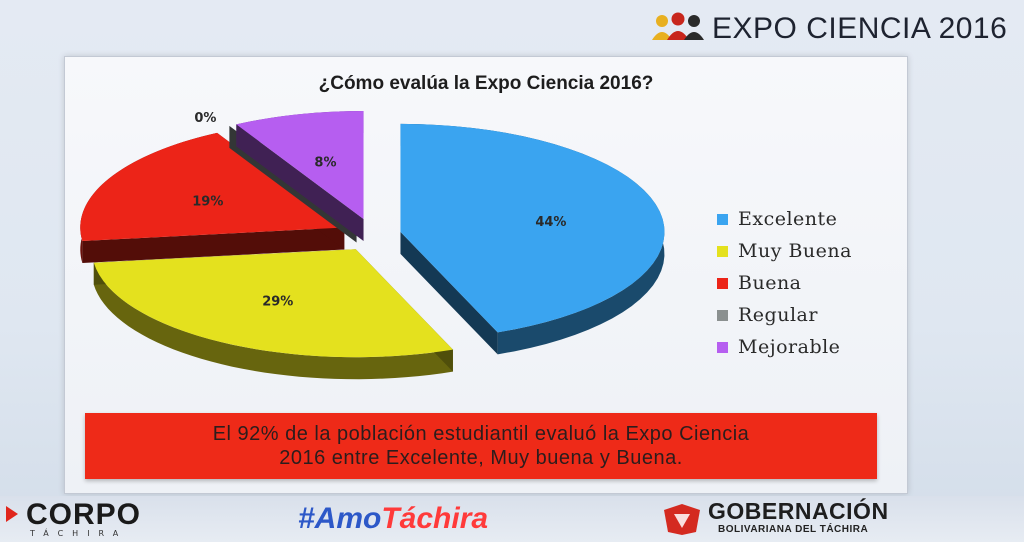 The height and width of the screenshot is (542, 1024). What do you see at coordinates (205, 118) in the screenshot?
I see `pie-data-label: 0%` at bounding box center [205, 118].